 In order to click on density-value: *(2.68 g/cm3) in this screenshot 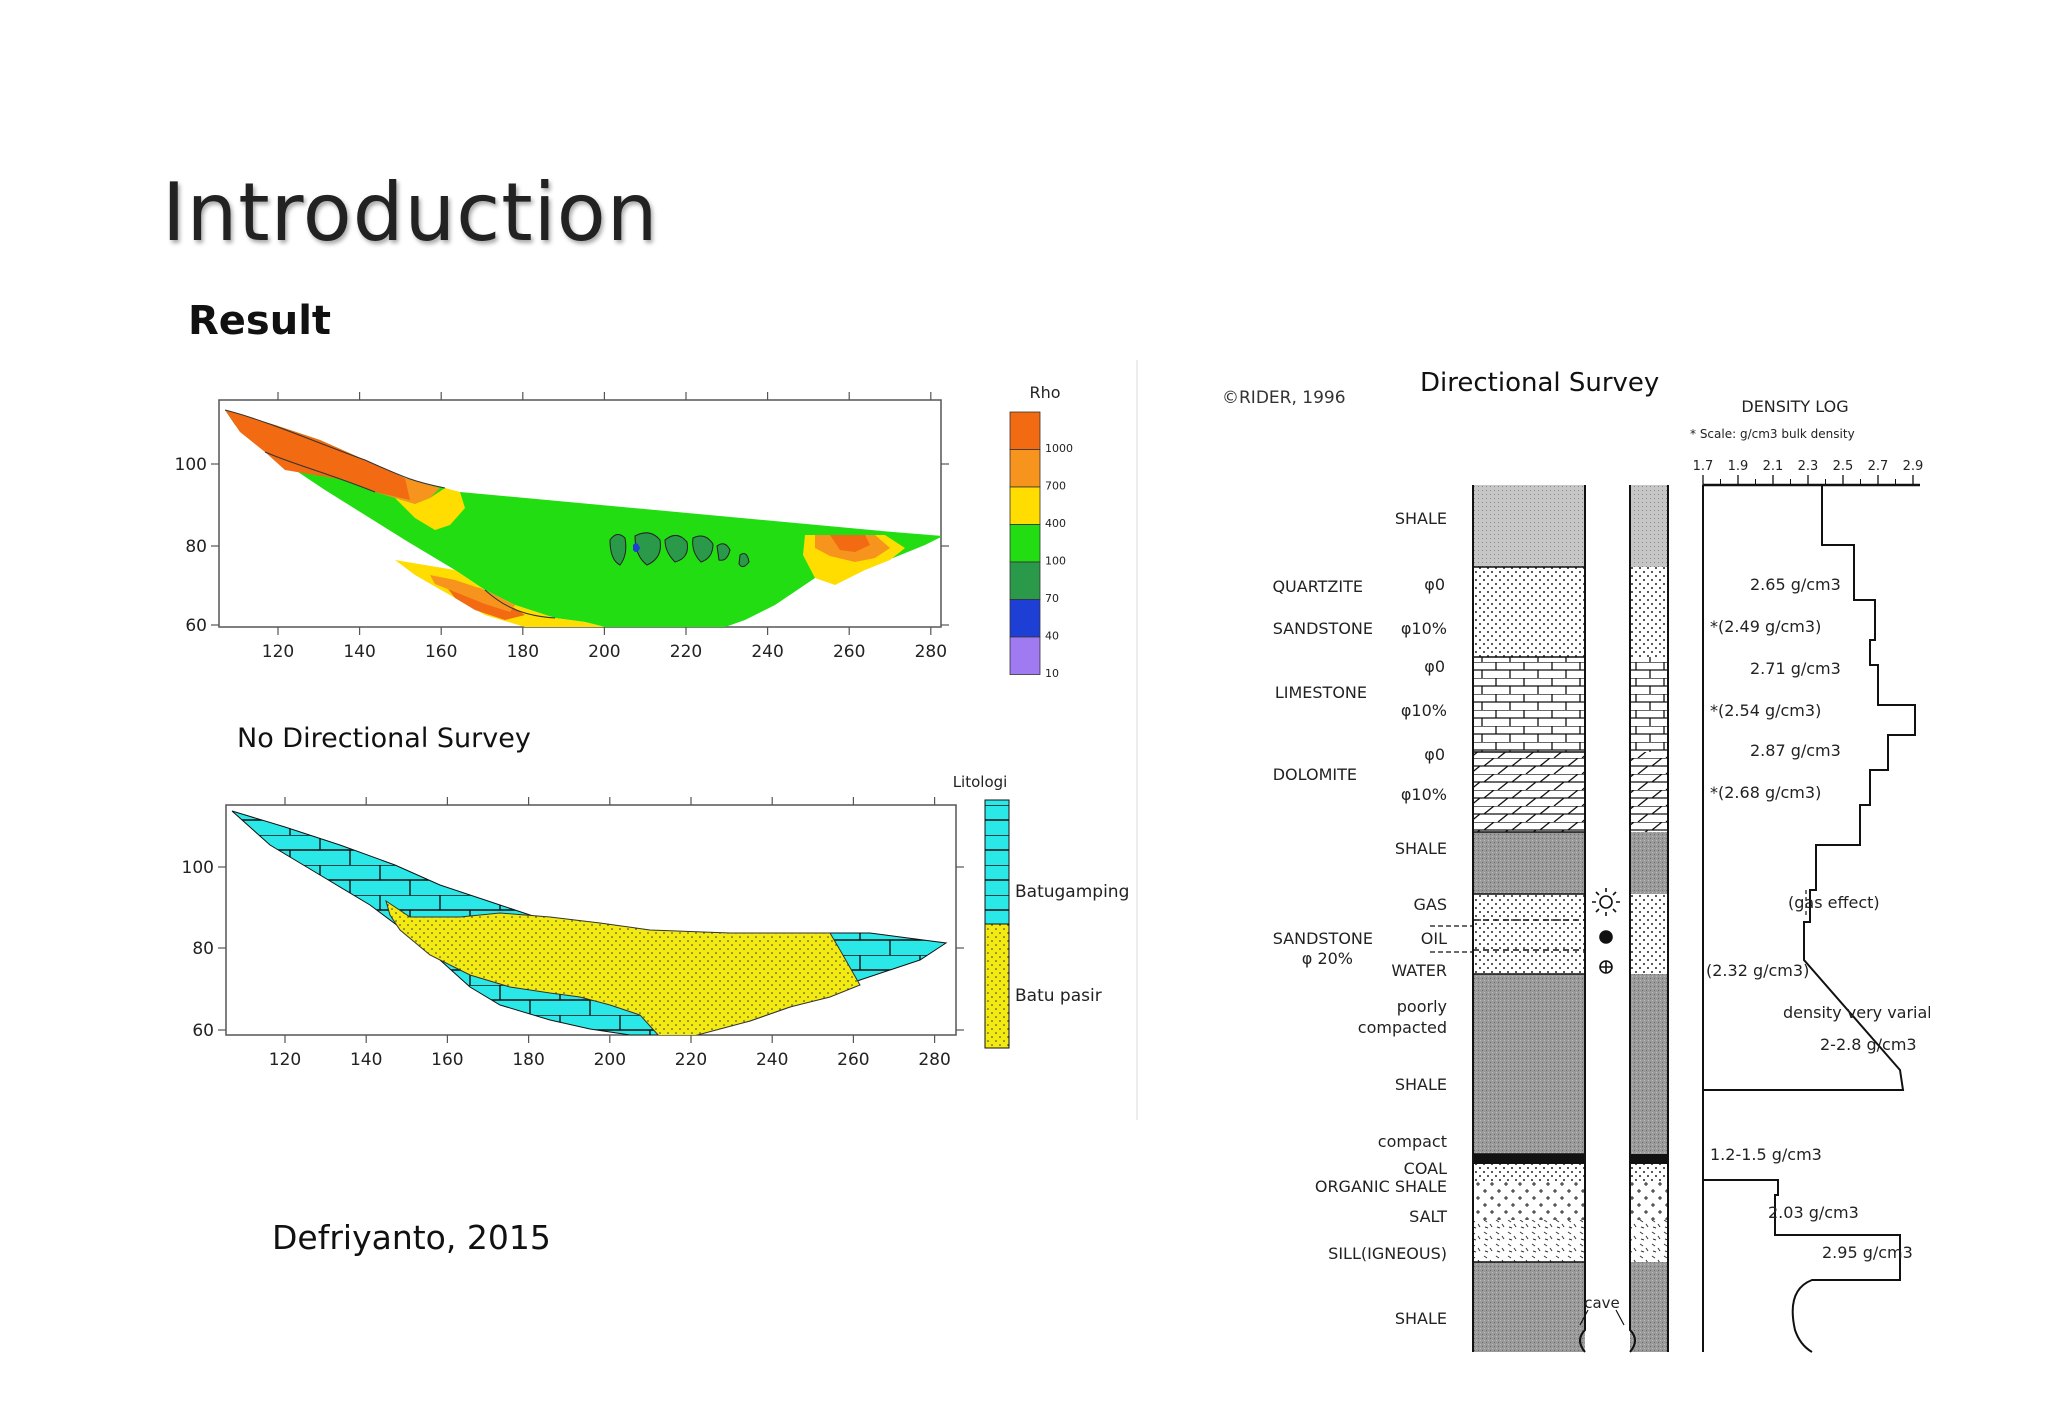, I will do `click(1765, 792)`.